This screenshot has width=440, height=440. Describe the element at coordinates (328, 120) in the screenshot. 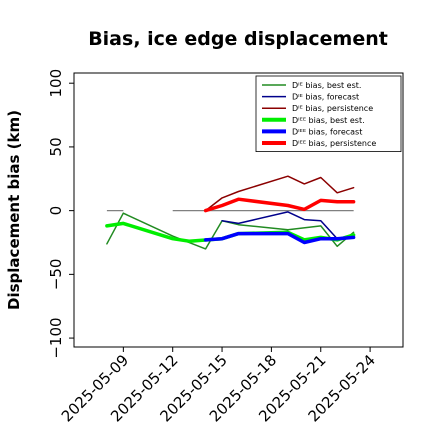

I see `legend-label: Dᴵᴱᴱ bias, best est.` at that location.